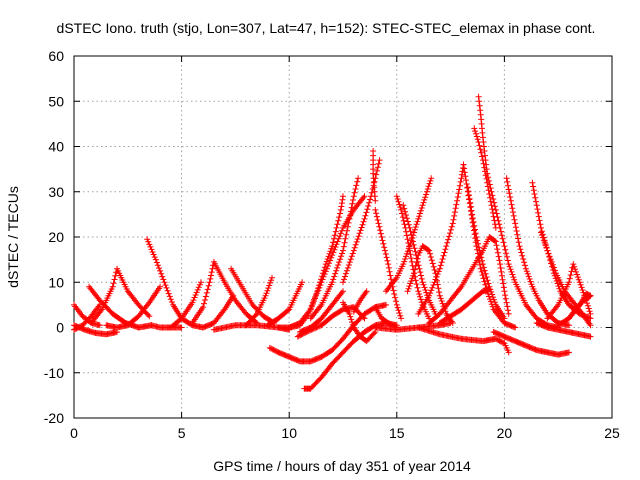  Describe the element at coordinates (54, 373) in the screenshot. I see `y-tick-label: -10` at that location.